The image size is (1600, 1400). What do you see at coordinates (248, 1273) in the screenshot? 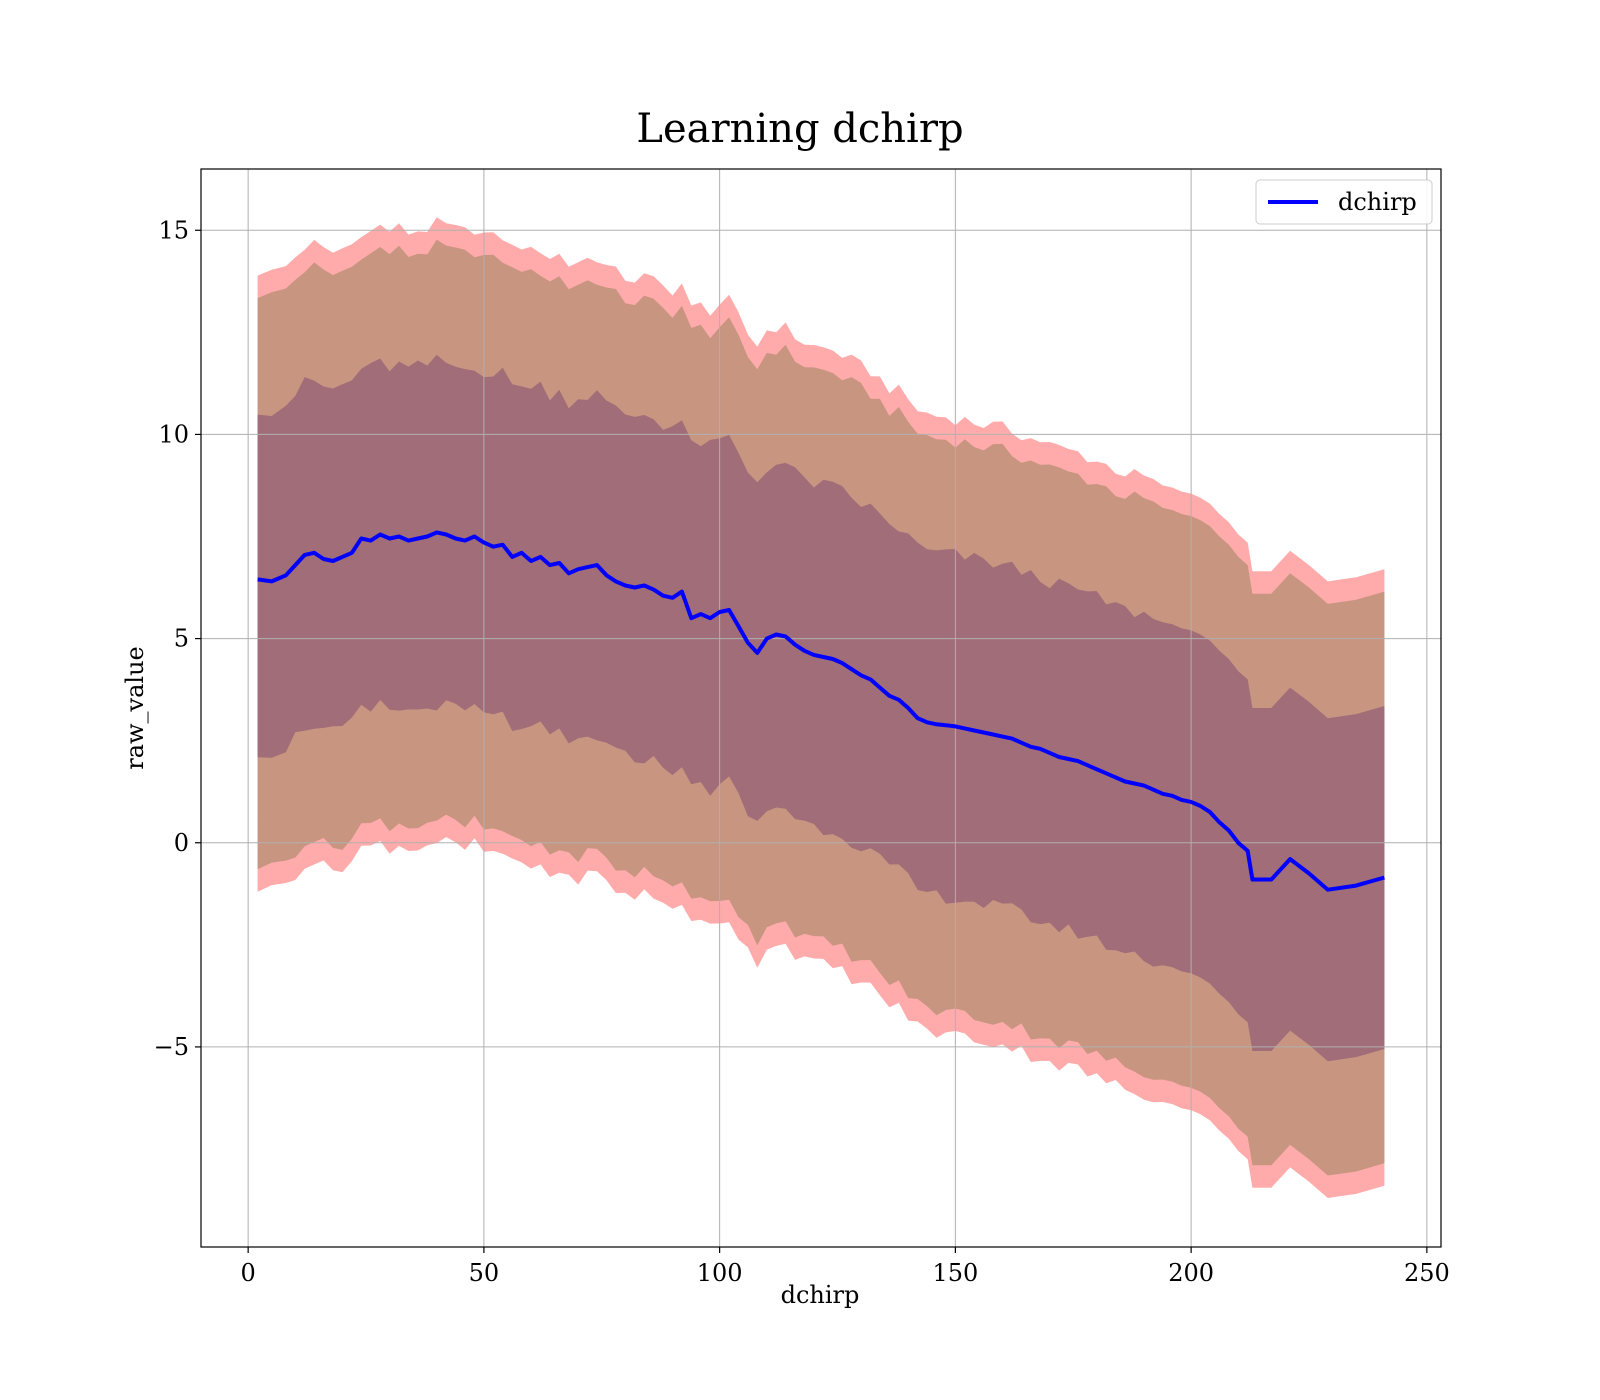
I see `x-tick-label: 0` at bounding box center [248, 1273].